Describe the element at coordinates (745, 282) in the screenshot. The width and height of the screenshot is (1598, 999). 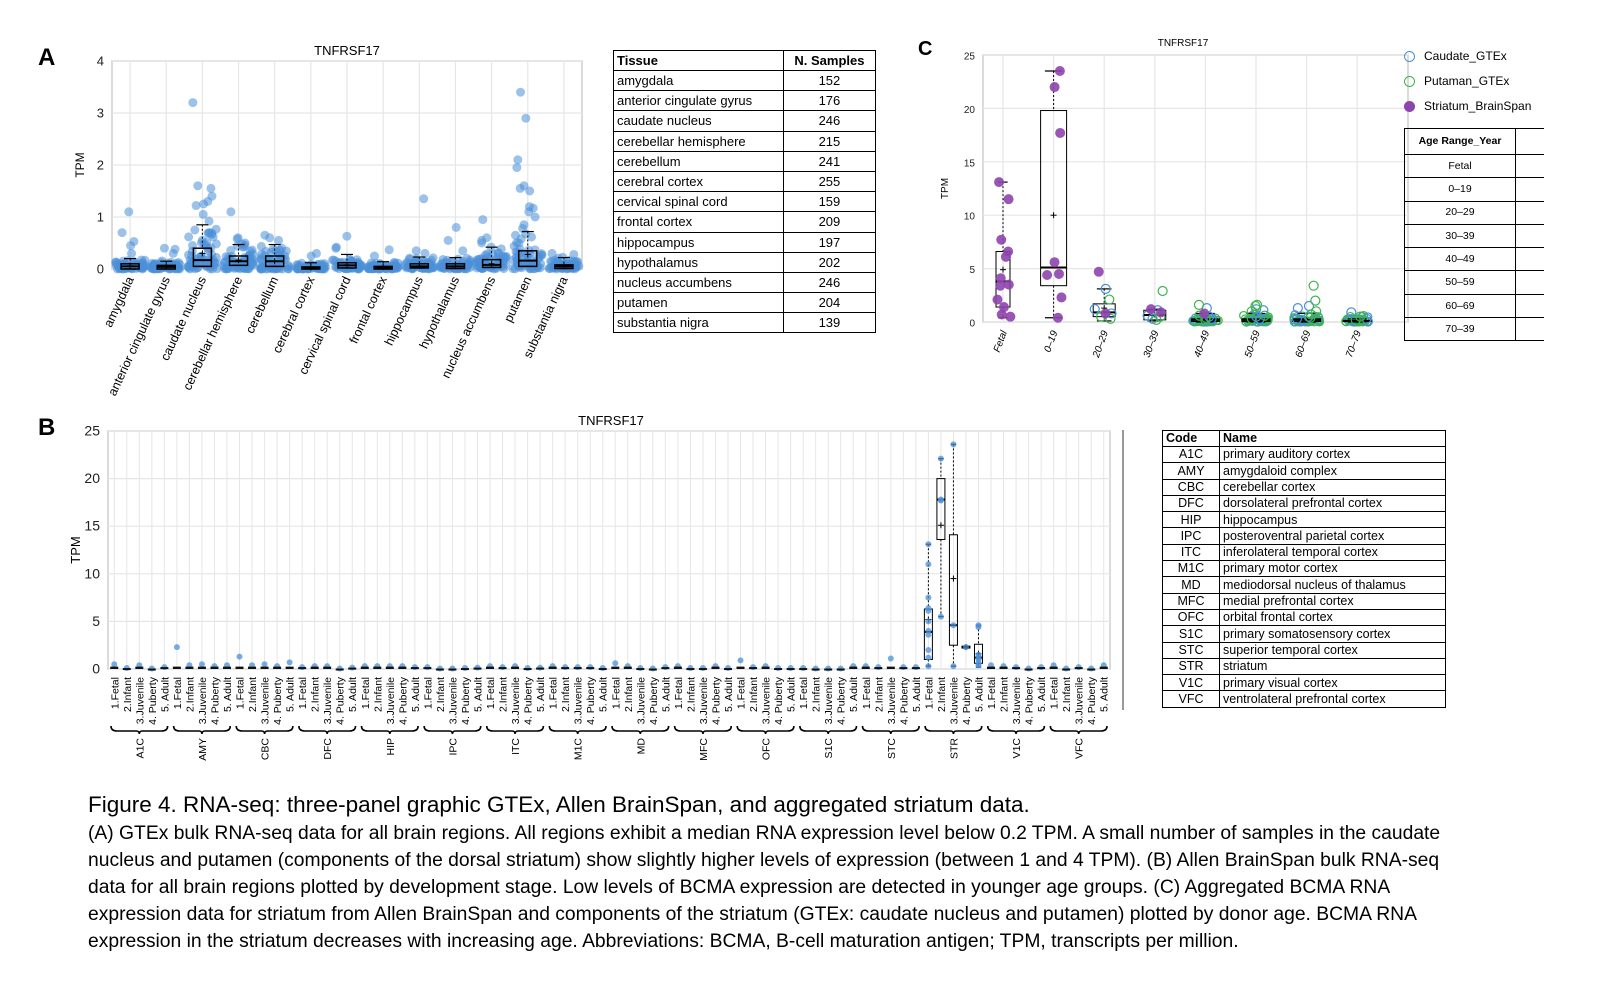
I see `table-row: nucleus accumbens 246` at that location.